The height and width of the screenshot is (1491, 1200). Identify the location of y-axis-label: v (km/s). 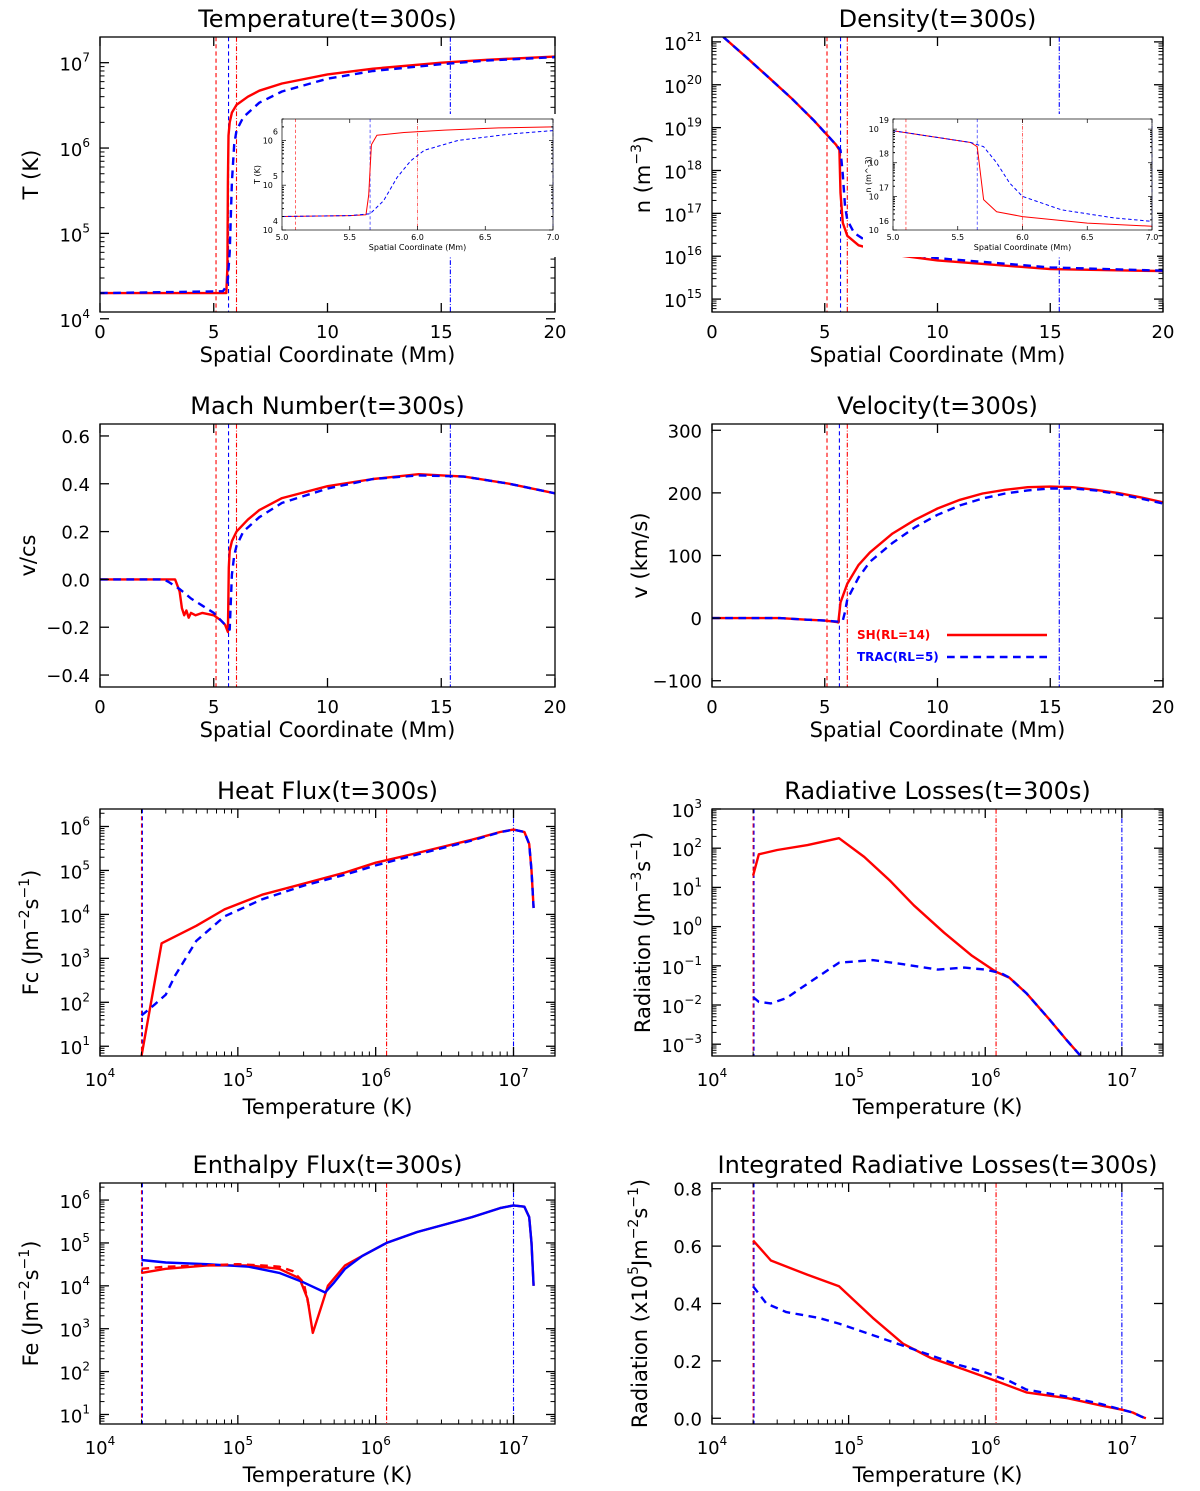
(640, 555).